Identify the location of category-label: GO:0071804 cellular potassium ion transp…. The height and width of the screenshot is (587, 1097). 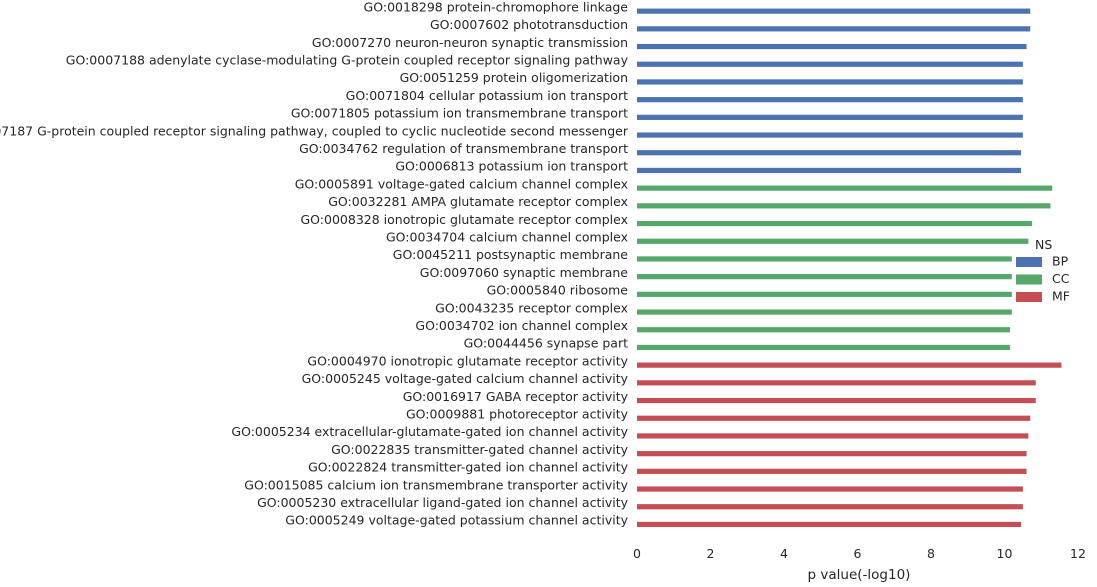
(487, 95).